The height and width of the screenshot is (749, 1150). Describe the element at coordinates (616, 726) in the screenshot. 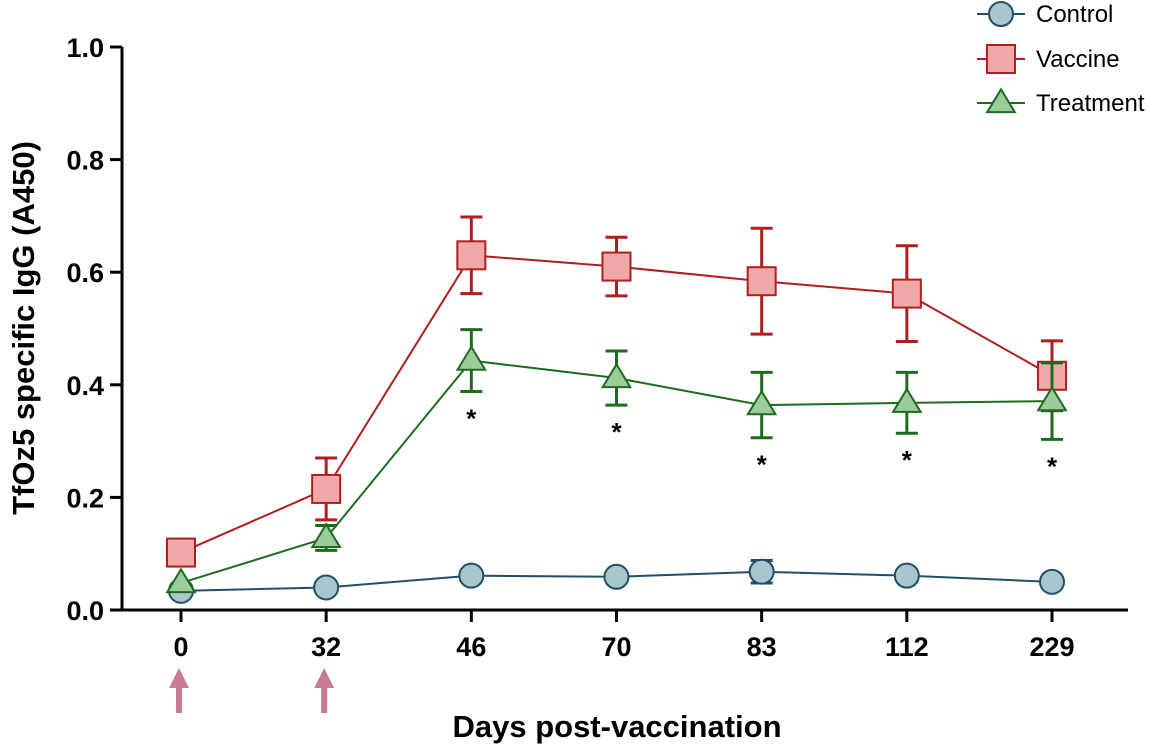

I see `x-axis-title: Days post-vaccination` at that location.